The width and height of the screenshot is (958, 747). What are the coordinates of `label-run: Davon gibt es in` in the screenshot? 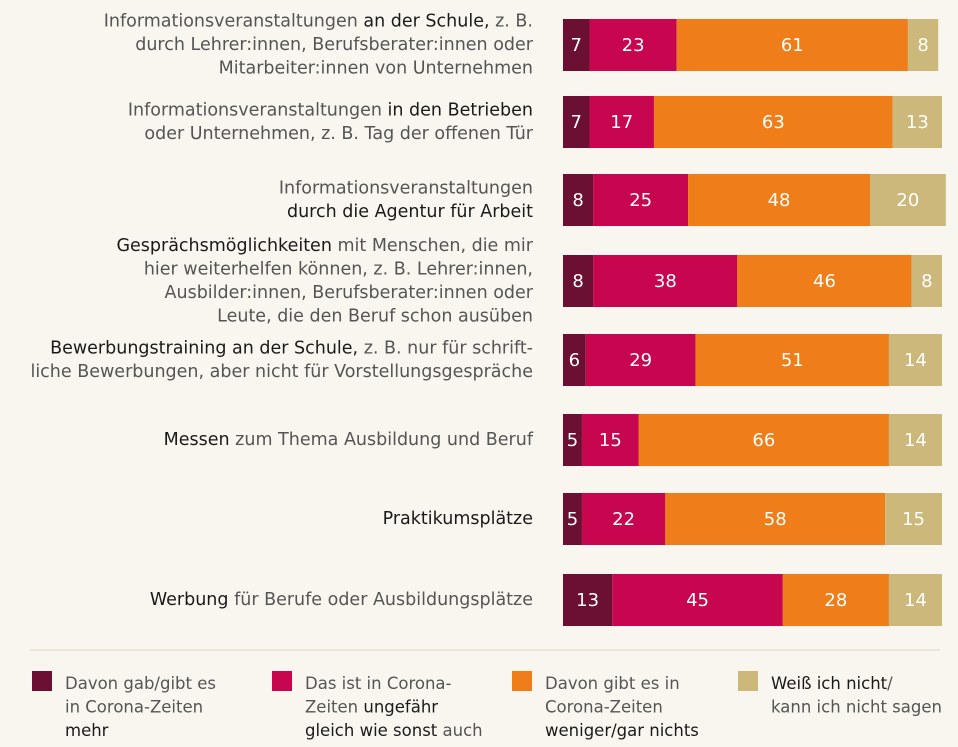 It's located at (612, 683).